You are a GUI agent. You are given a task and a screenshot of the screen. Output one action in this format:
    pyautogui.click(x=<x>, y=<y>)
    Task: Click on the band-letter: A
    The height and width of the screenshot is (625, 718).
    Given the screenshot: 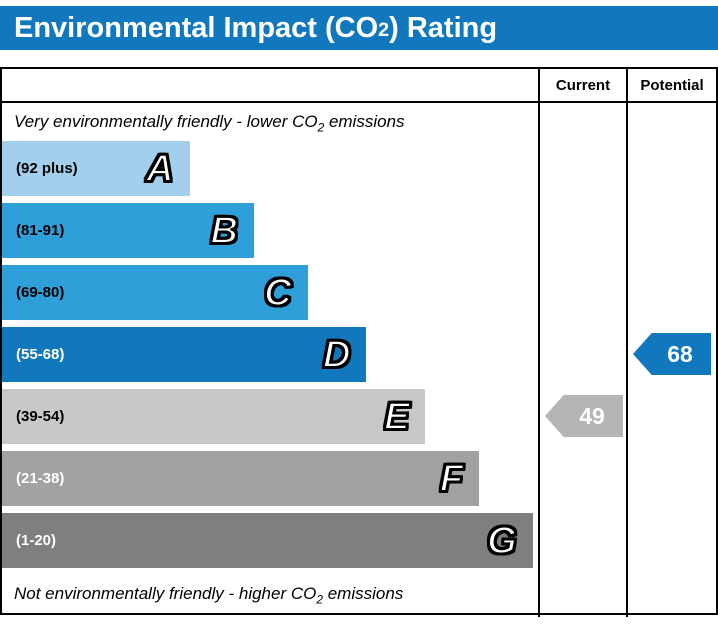 What is the action you would take?
    pyautogui.click(x=159, y=168)
    